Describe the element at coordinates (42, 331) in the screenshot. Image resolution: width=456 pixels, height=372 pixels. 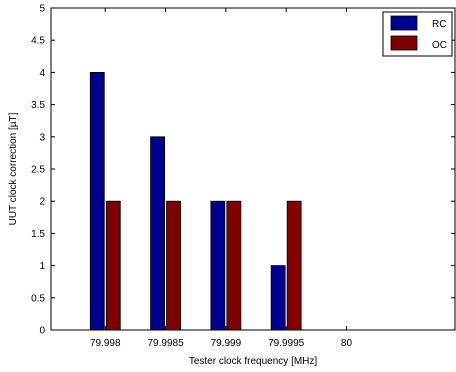
I see `y-tick-label: 0` at that location.